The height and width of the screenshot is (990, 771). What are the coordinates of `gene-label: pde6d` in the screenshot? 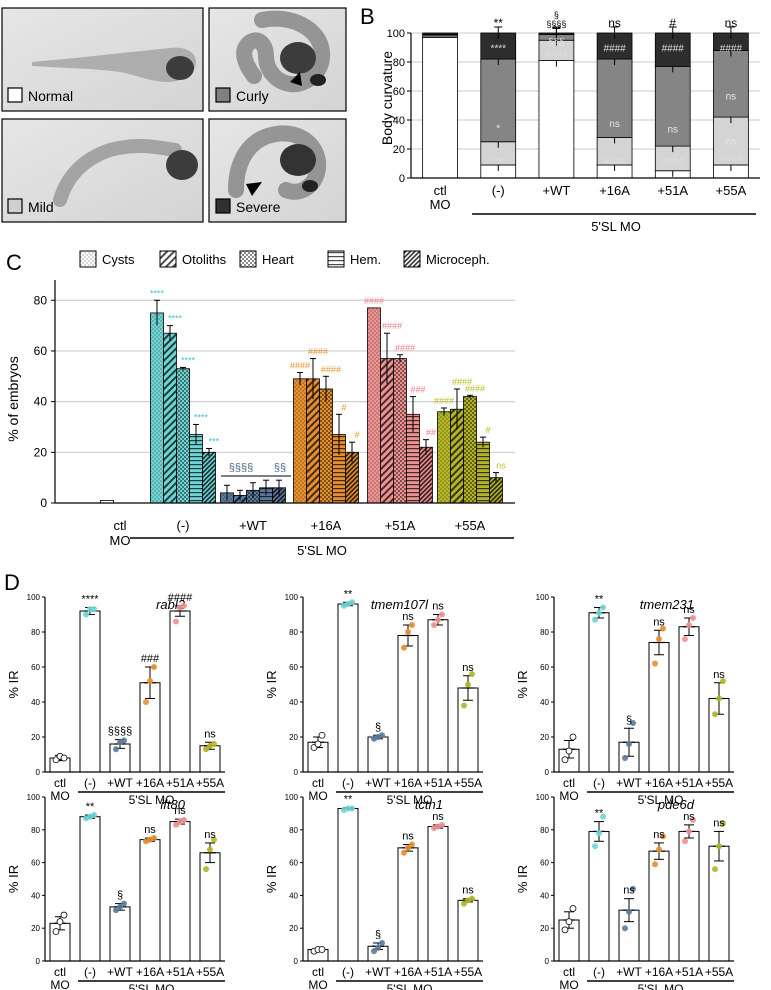 It's located at (676, 804).